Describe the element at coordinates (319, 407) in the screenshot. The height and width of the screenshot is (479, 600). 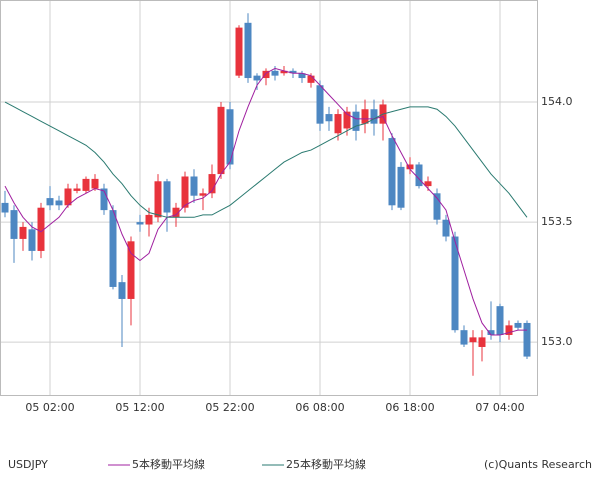
I see `x-tick-label: 06 08:00` at that location.